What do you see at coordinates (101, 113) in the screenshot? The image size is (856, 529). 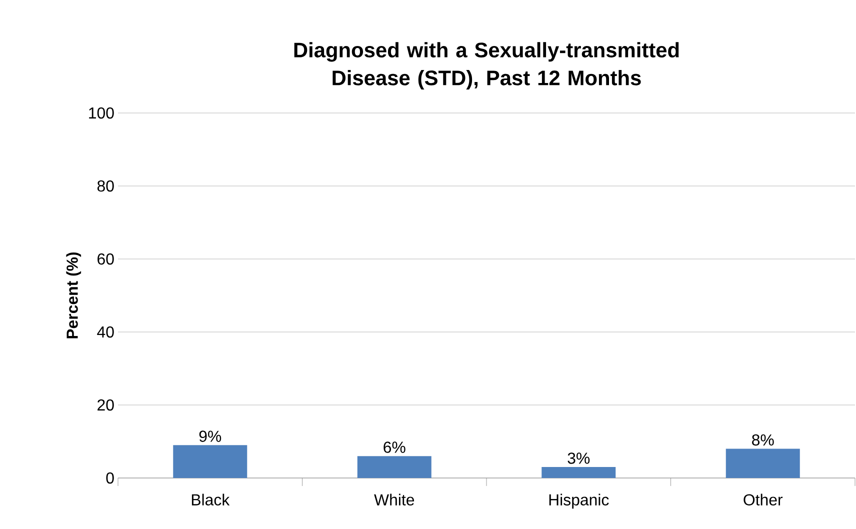 I see `y-tick-label: 100` at bounding box center [101, 113].